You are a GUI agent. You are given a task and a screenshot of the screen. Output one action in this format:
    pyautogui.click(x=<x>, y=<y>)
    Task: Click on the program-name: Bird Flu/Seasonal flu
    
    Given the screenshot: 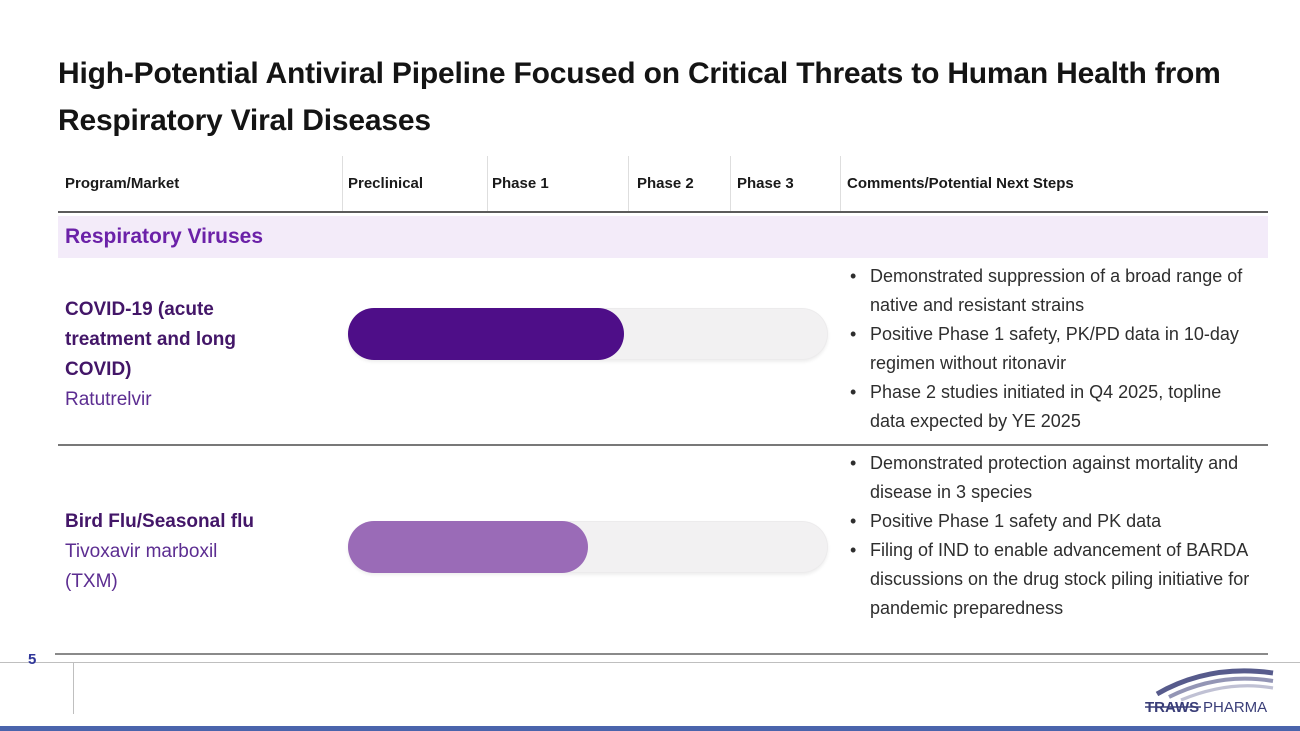 What is the action you would take?
    pyautogui.click(x=159, y=521)
    